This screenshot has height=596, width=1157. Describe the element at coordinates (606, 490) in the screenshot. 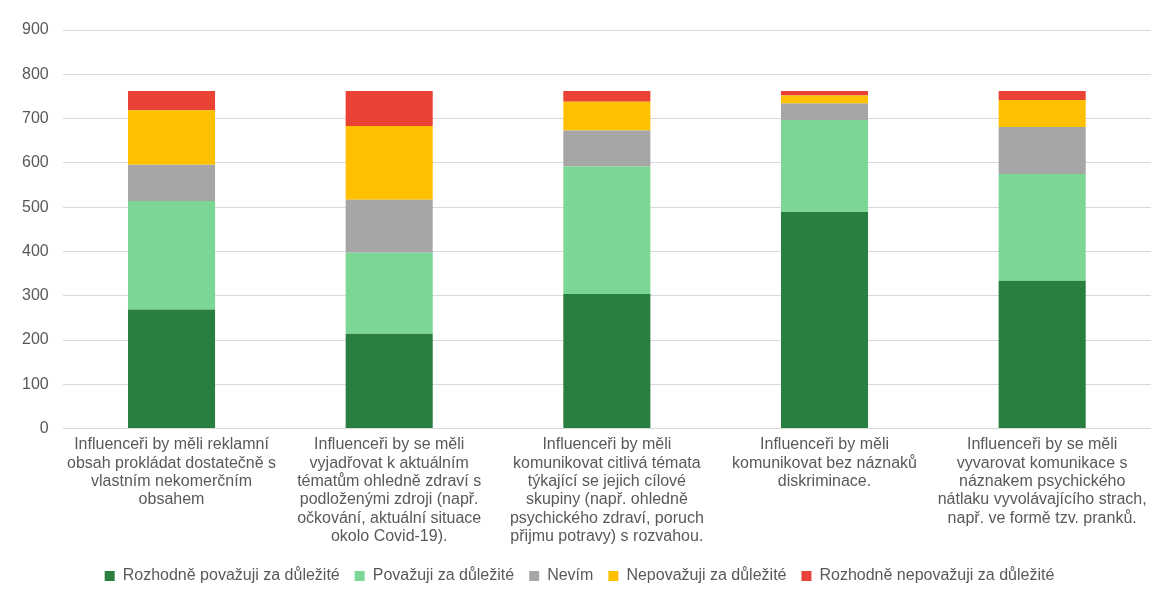

I see `x-tick-label: Influenceři by měli komunikovat citlivá témata týkající se jejich cílové skupiny (např. ohledně psychického zdraví, poruch přijmu potravy) s rozvahou.` at that location.